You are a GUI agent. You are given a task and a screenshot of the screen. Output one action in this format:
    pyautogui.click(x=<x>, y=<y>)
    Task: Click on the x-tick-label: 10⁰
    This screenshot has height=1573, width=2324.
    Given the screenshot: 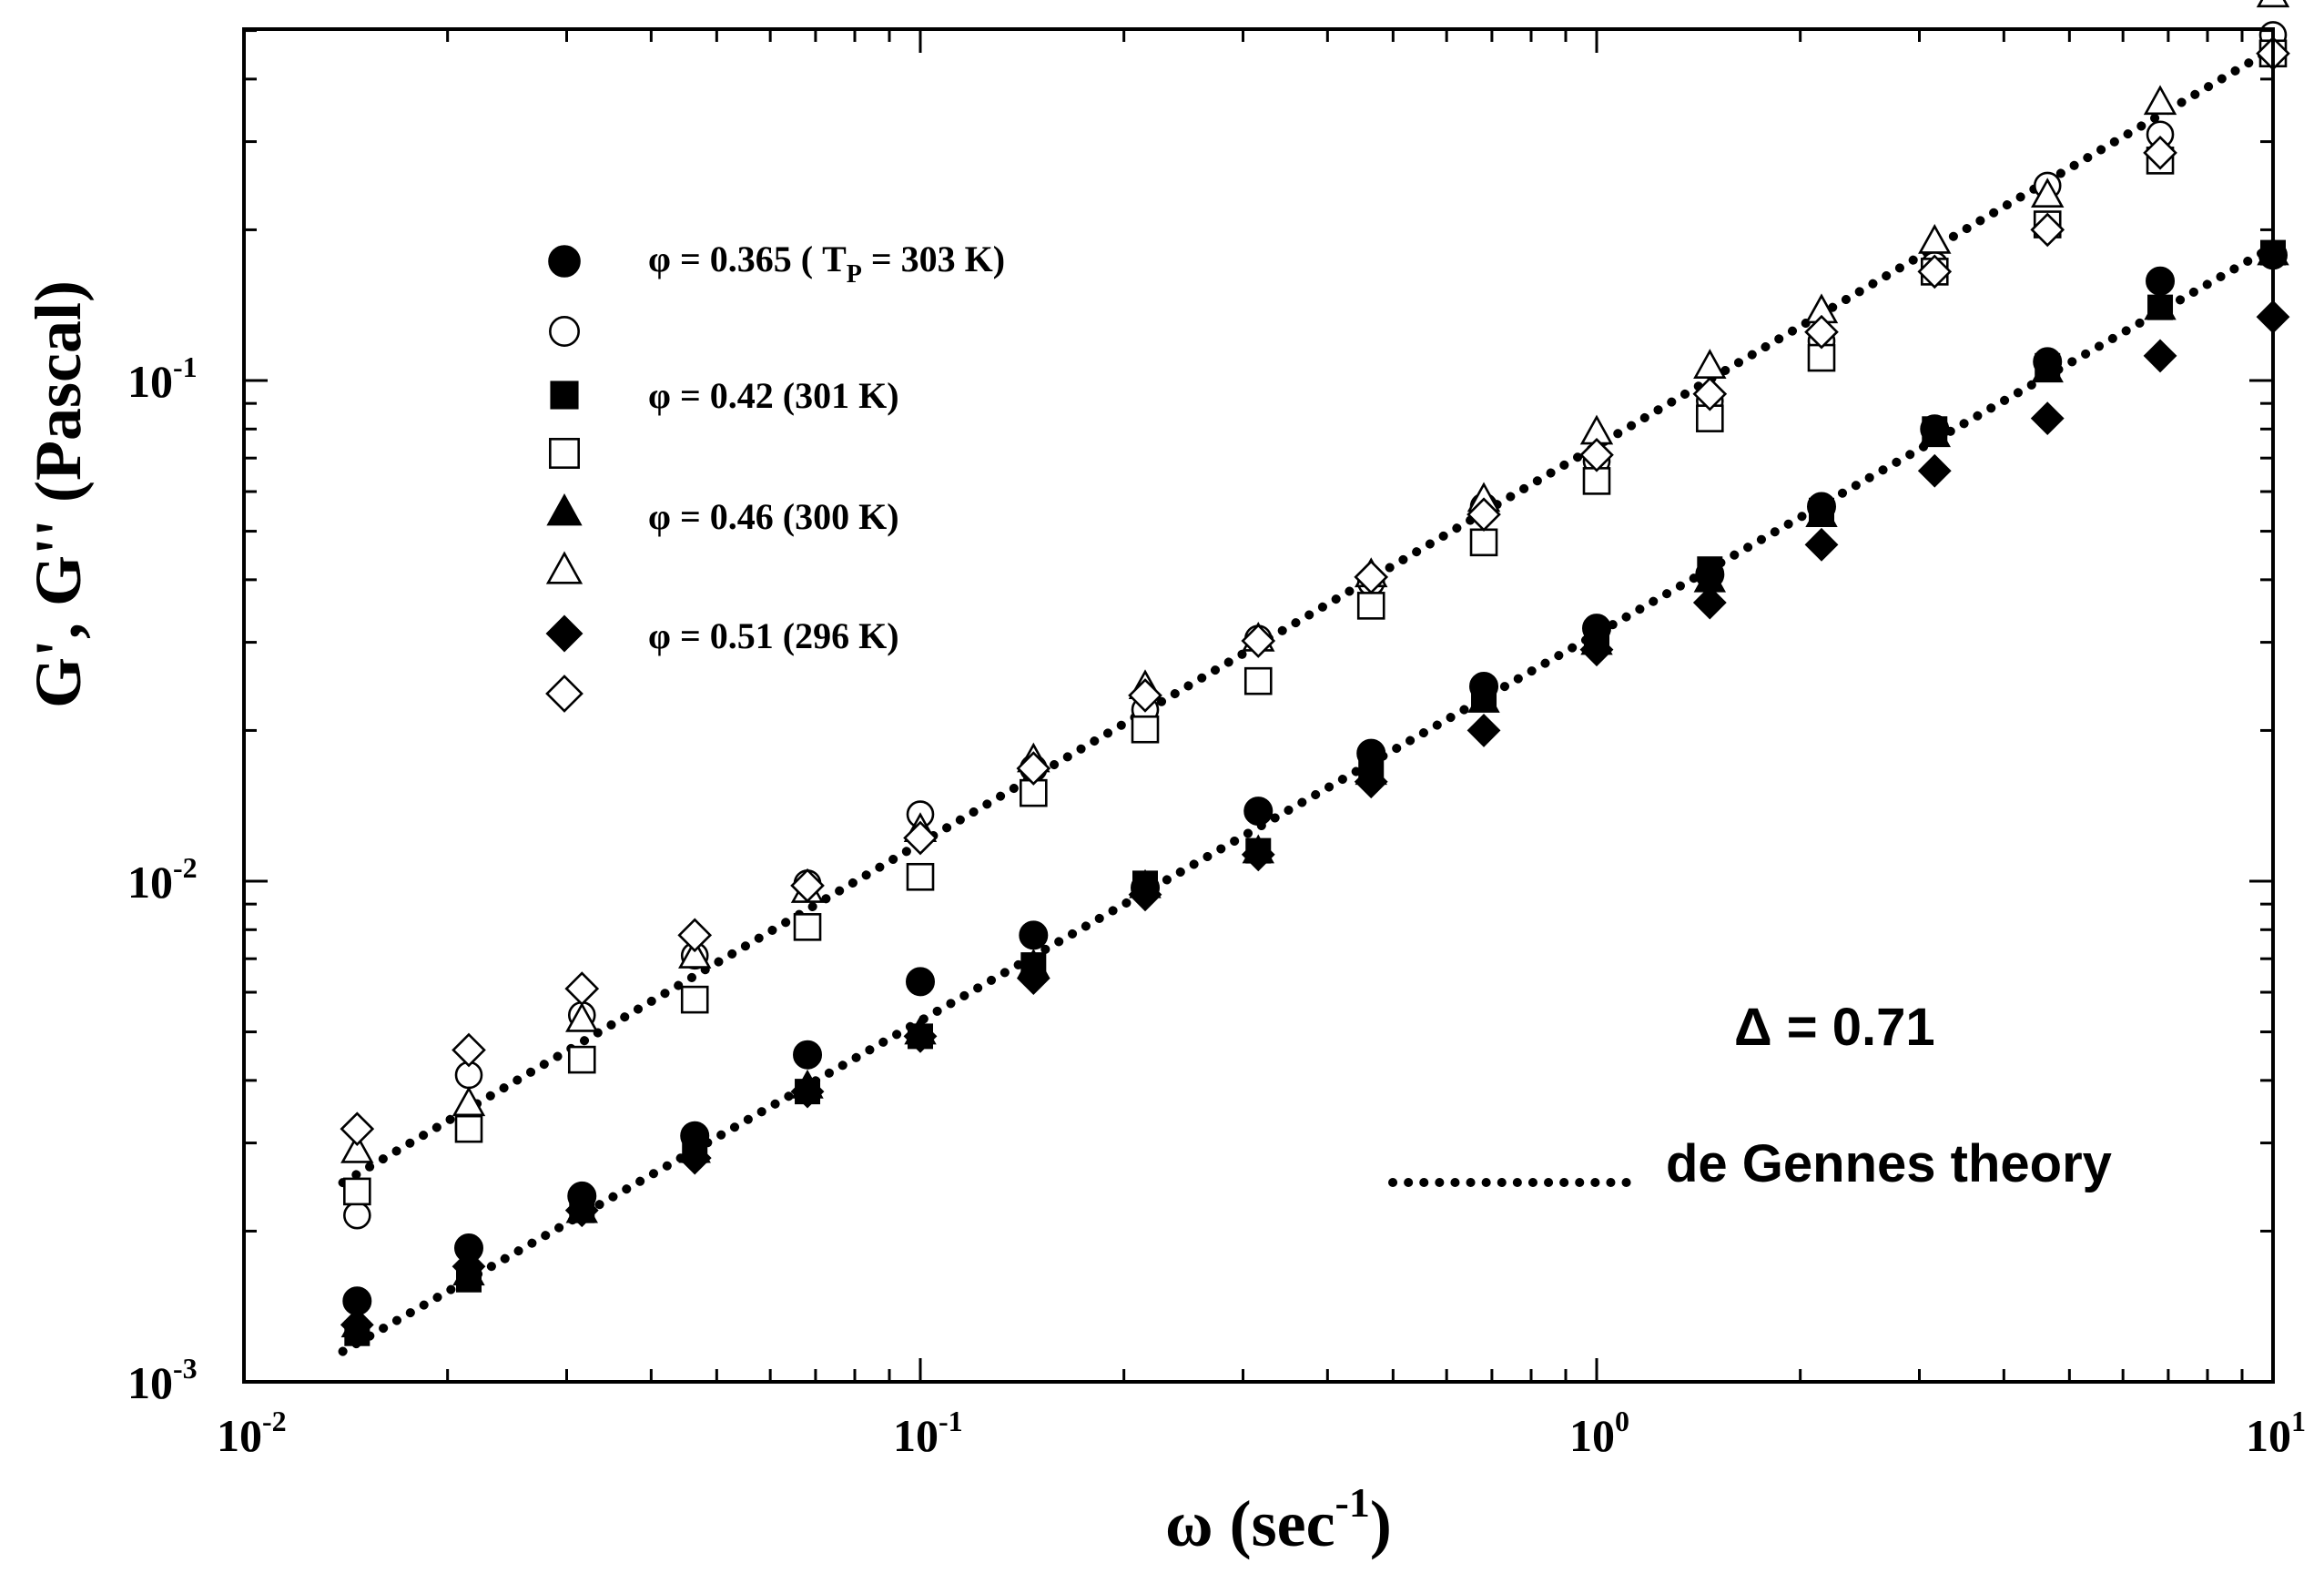 What is the action you would take?
    pyautogui.click(x=1599, y=1433)
    